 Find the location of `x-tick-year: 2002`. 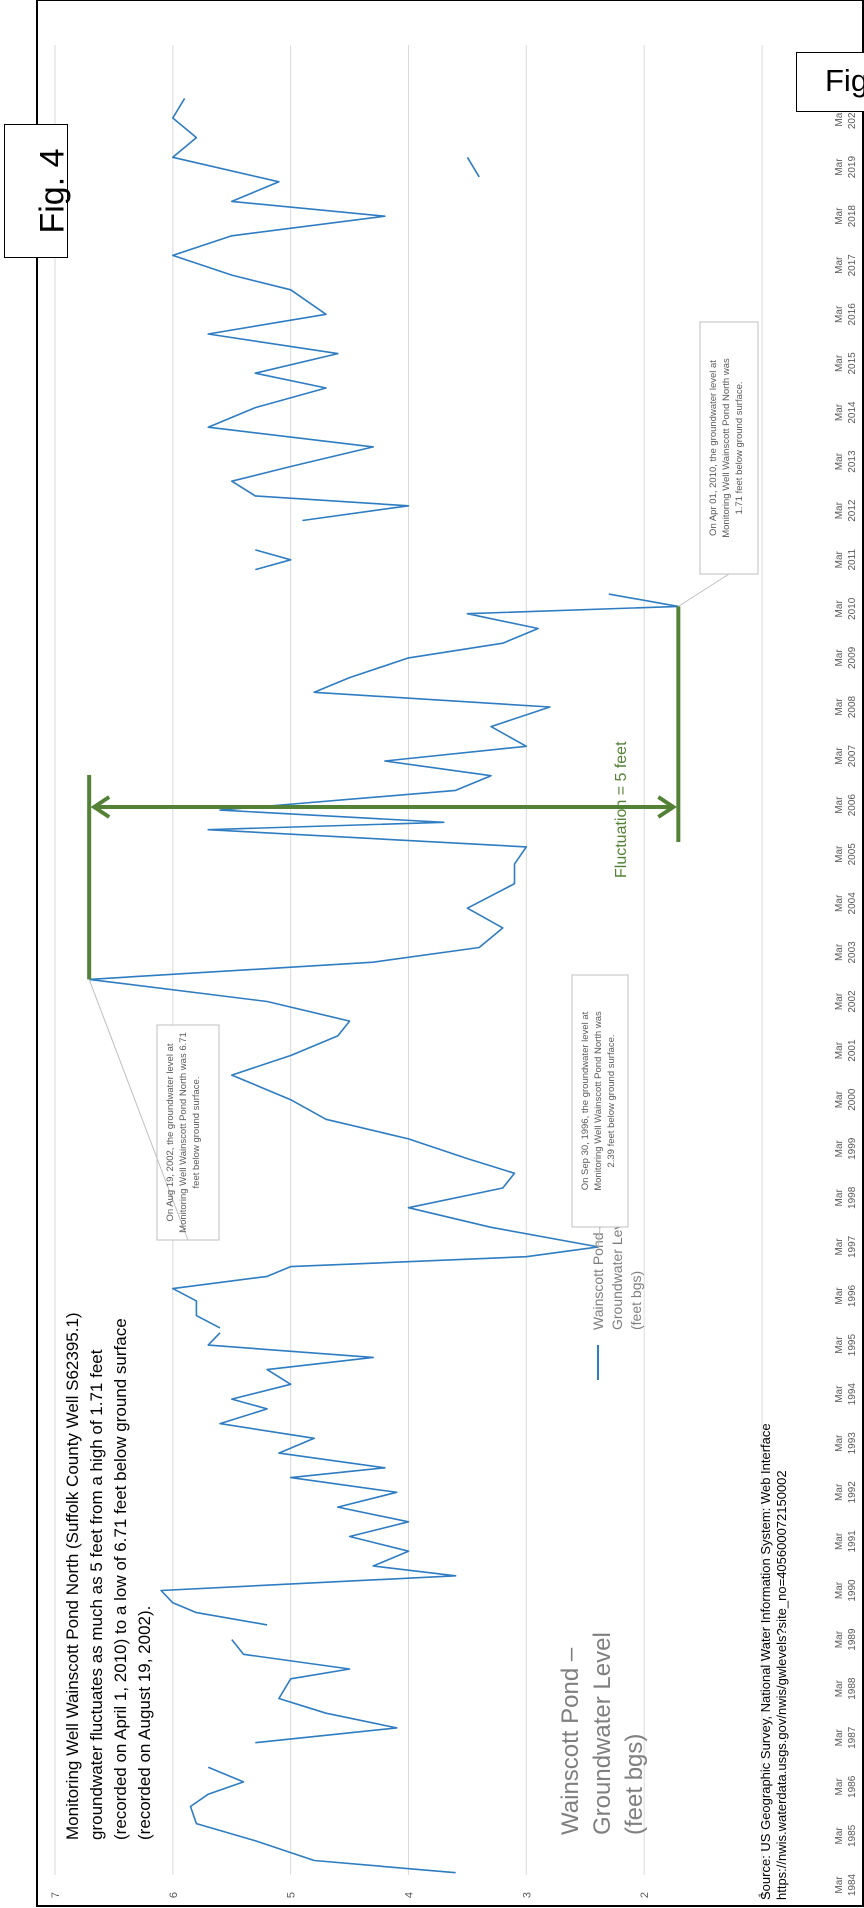

x-tick-year: 2002 is located at coordinates (852, 1001).